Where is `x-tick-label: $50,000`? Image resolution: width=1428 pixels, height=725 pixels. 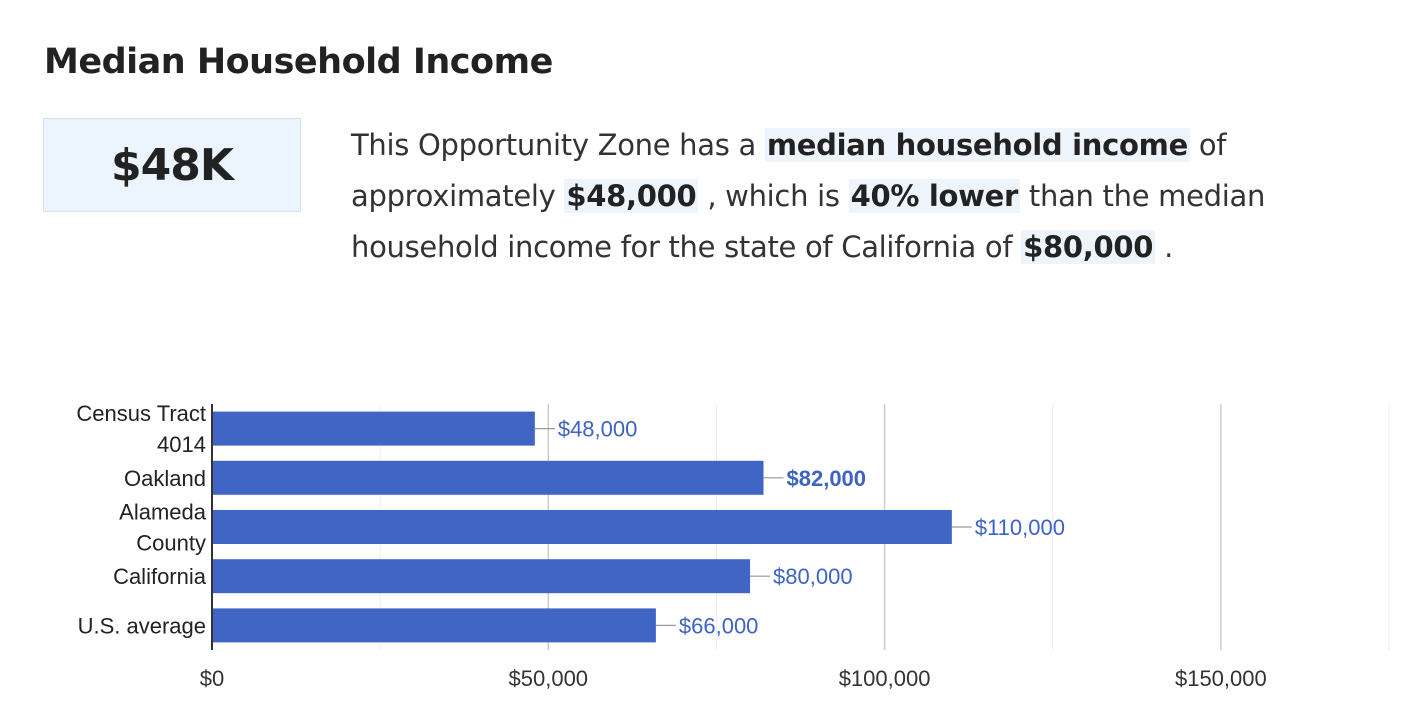
x-tick-label: $50,000 is located at coordinates (549, 678).